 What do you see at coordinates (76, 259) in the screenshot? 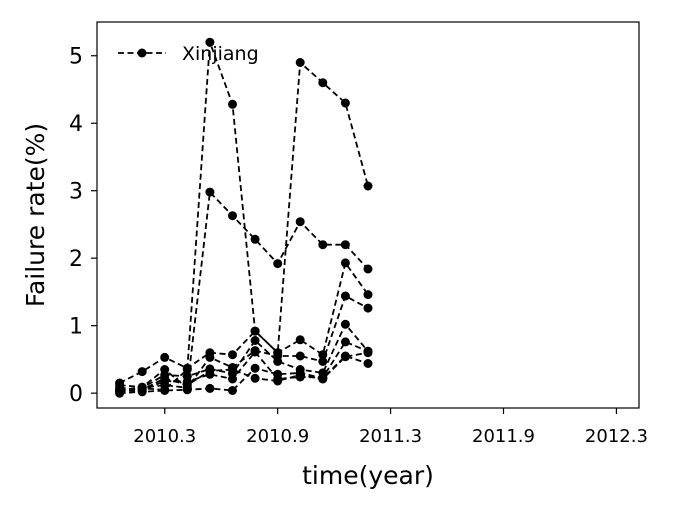
I see `y-tick-label: 2` at bounding box center [76, 259].